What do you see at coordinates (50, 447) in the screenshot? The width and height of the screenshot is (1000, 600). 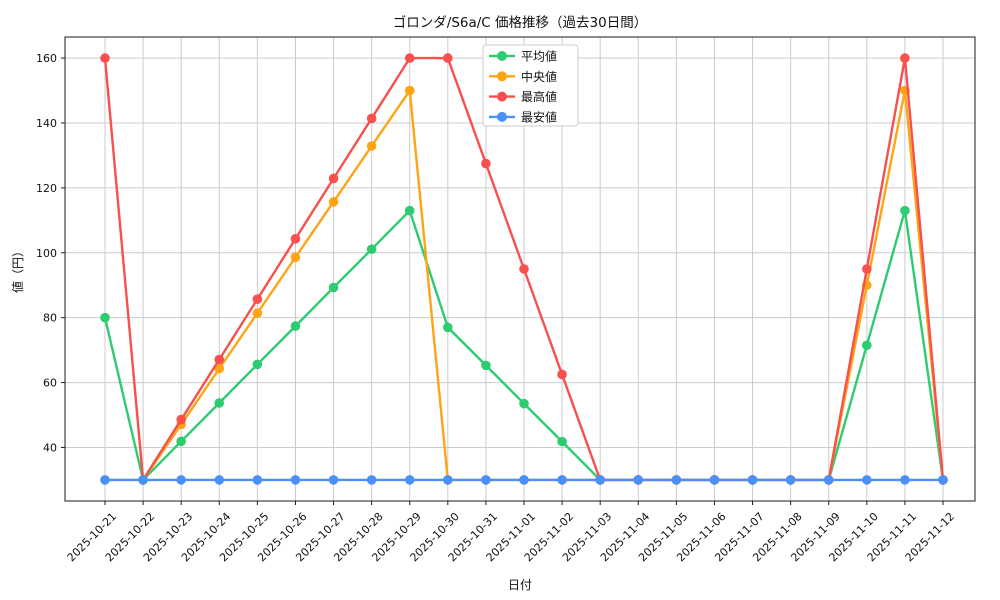 I see `y-tick-label: 40` at bounding box center [50, 447].